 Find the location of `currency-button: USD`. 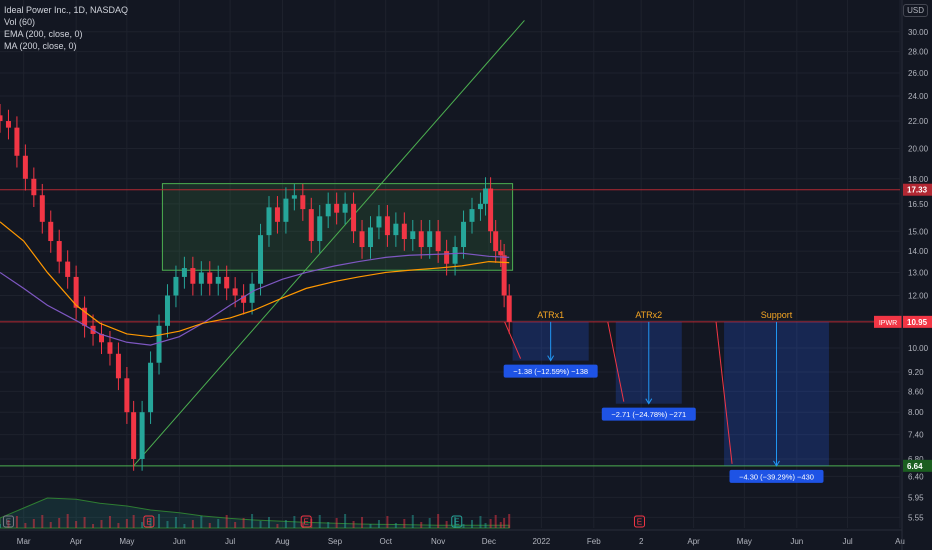

currency-button: USD is located at coordinates (915, 10).